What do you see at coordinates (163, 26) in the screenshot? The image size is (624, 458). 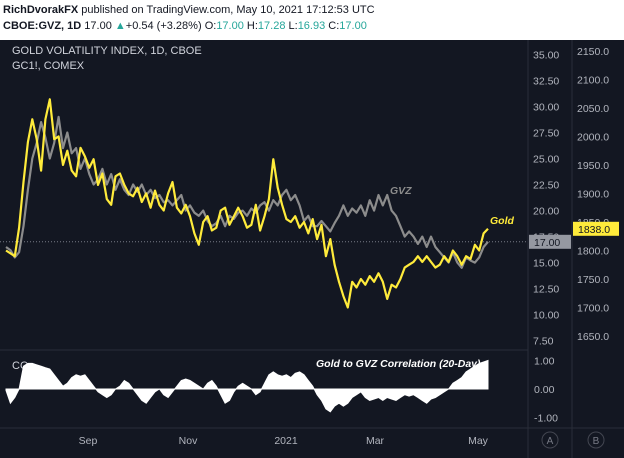 I see `price-change: +0.54 (+3.28%)` at bounding box center [163, 26].